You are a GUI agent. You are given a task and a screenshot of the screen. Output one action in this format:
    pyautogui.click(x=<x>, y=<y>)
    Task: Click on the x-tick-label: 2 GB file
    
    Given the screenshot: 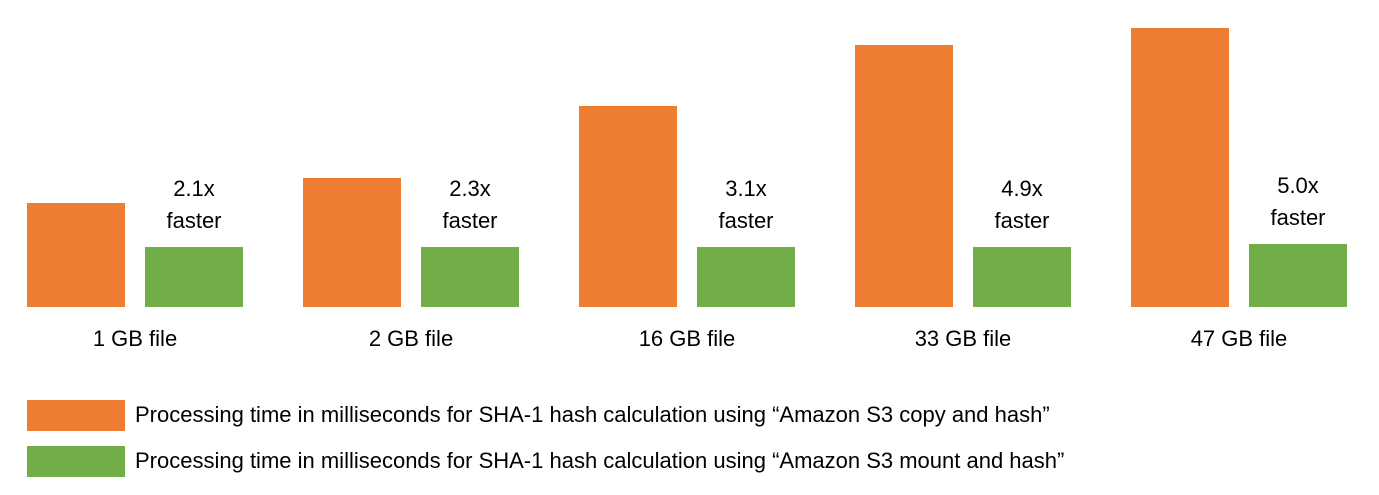 What is the action you would take?
    pyautogui.click(x=411, y=338)
    